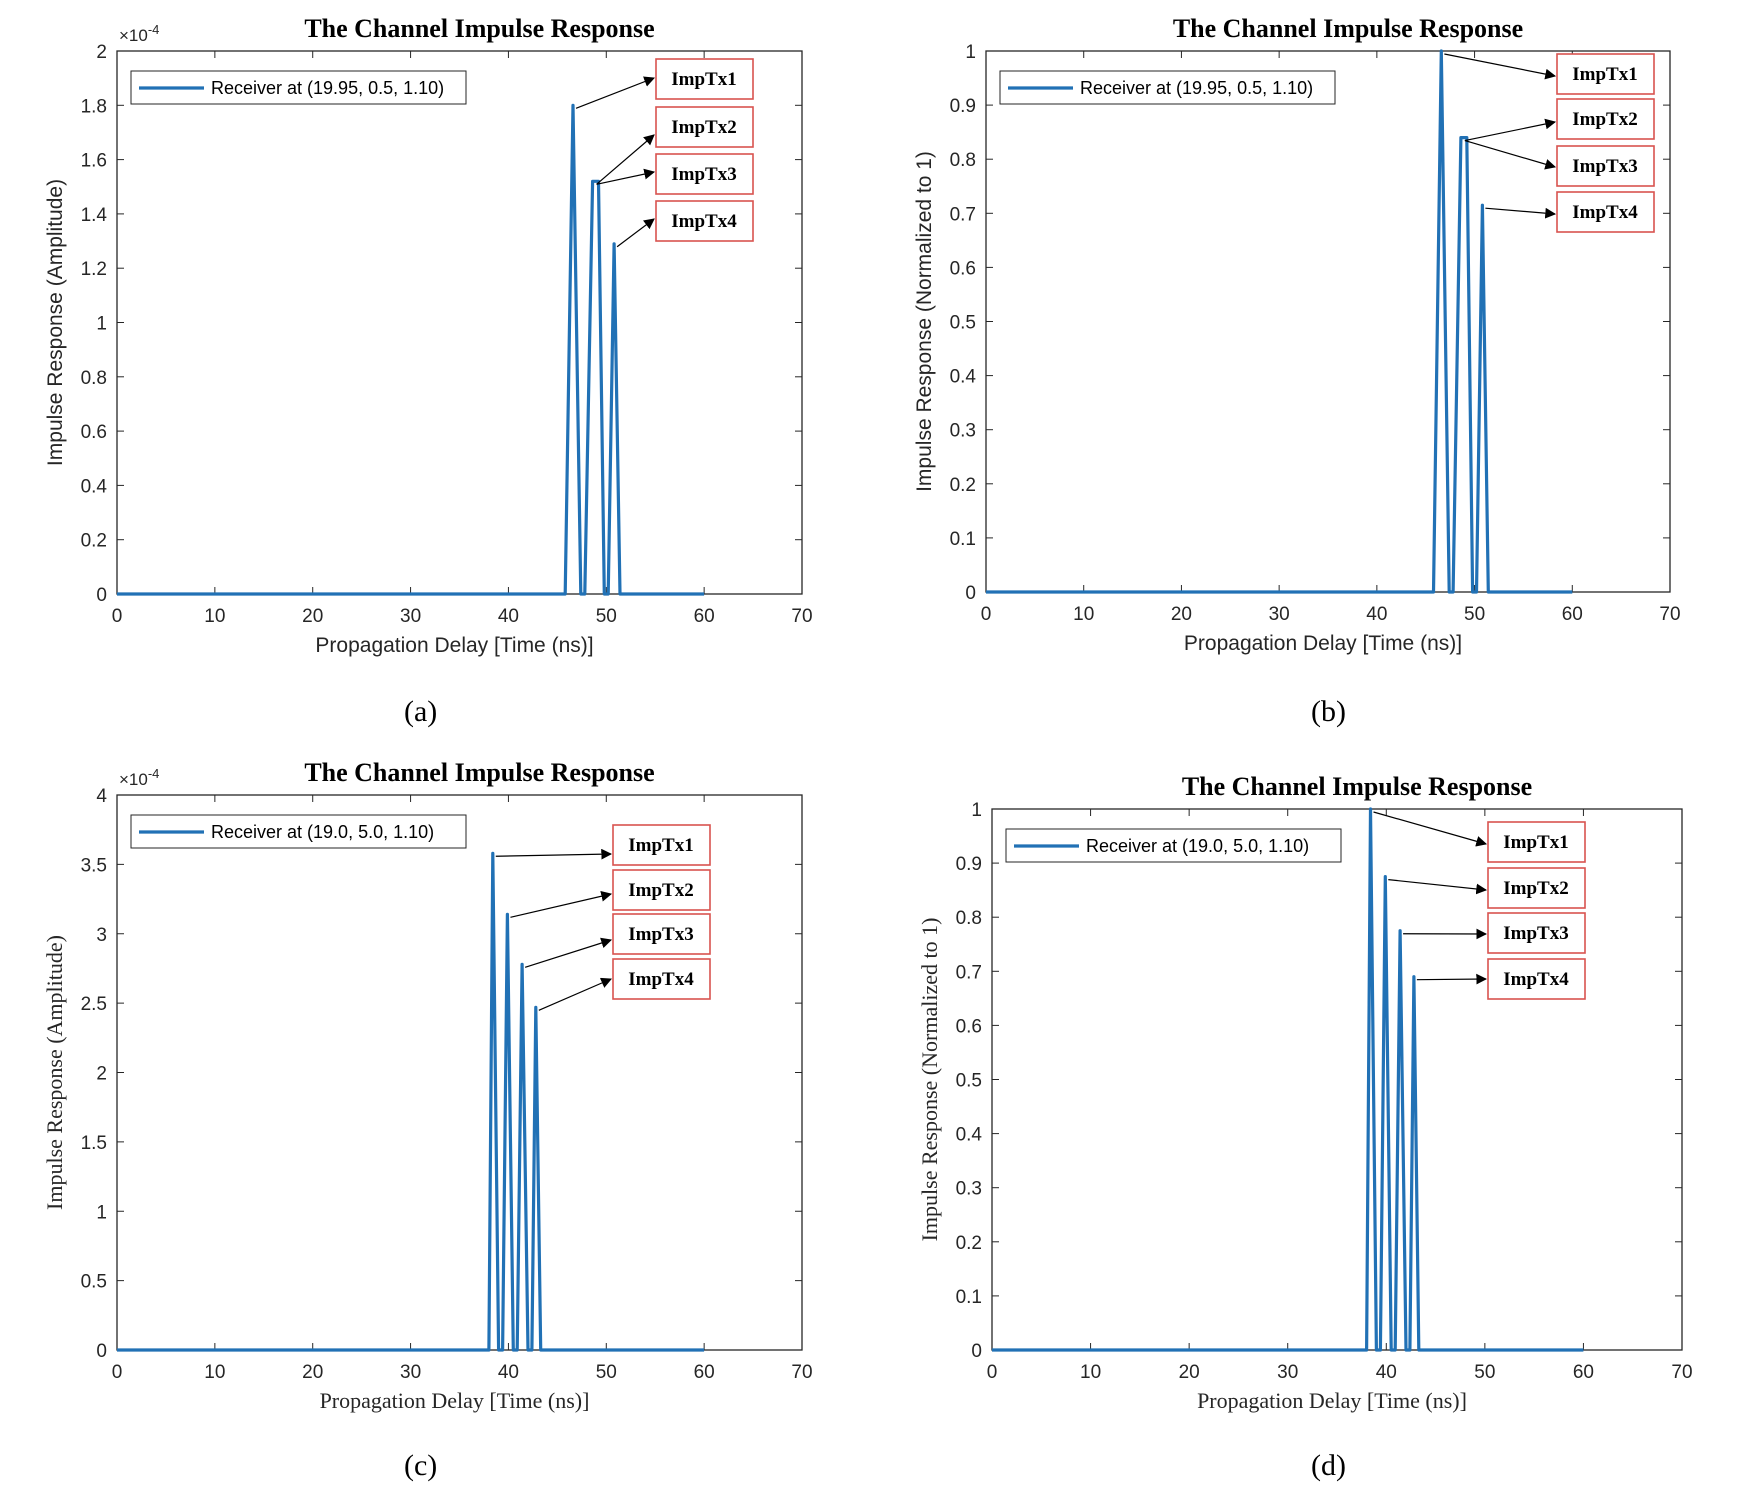 The width and height of the screenshot is (1751, 1489). Describe the element at coordinates (94, 106) in the screenshot. I see `y-tick-label: 1.8` at that location.